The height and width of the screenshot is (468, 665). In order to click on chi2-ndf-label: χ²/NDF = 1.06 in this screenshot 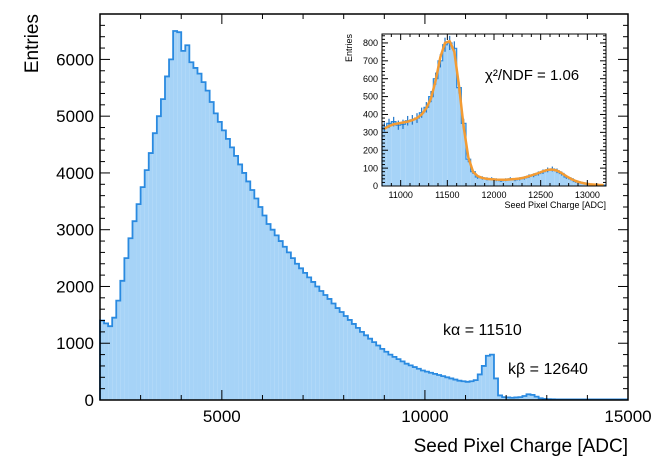, I will do `click(532, 75)`.